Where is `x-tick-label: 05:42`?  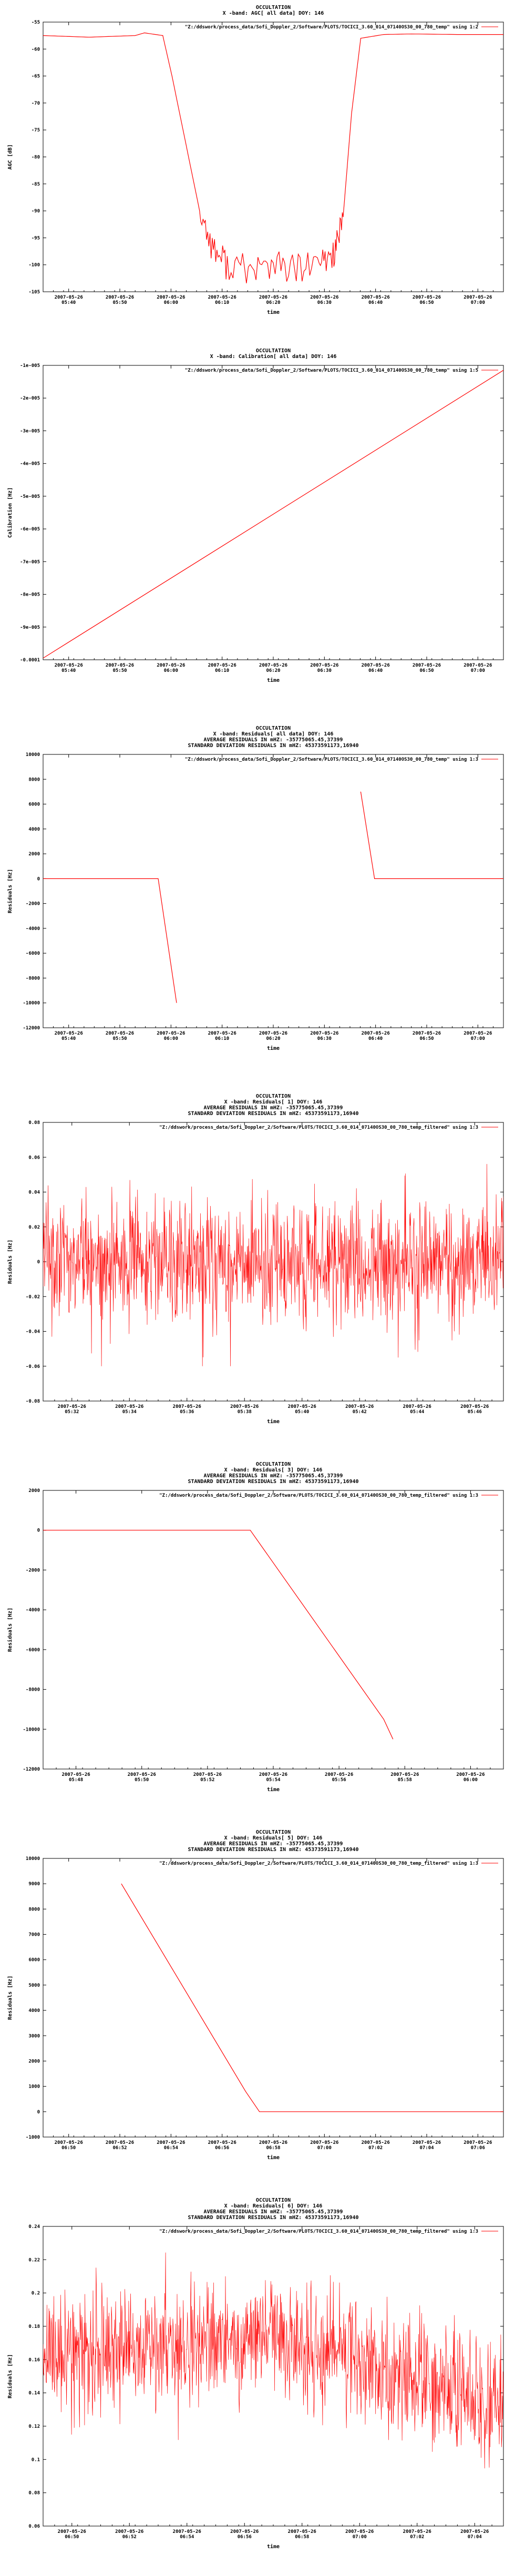 x-tick-label: 05:42 is located at coordinates (360, 1412).